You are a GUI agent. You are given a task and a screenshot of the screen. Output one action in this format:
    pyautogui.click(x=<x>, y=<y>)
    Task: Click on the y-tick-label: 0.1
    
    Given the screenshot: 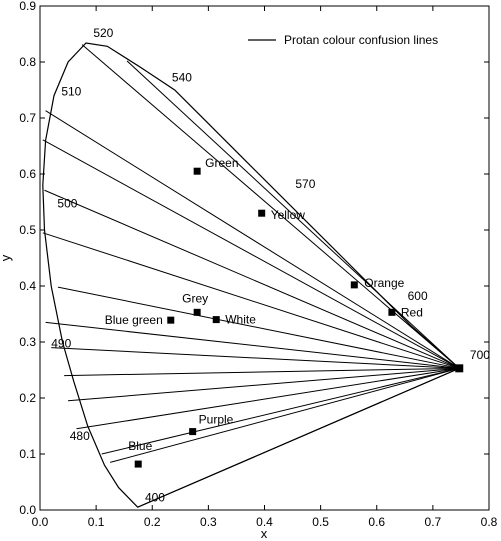 What is the action you would take?
    pyautogui.click(x=27, y=454)
    